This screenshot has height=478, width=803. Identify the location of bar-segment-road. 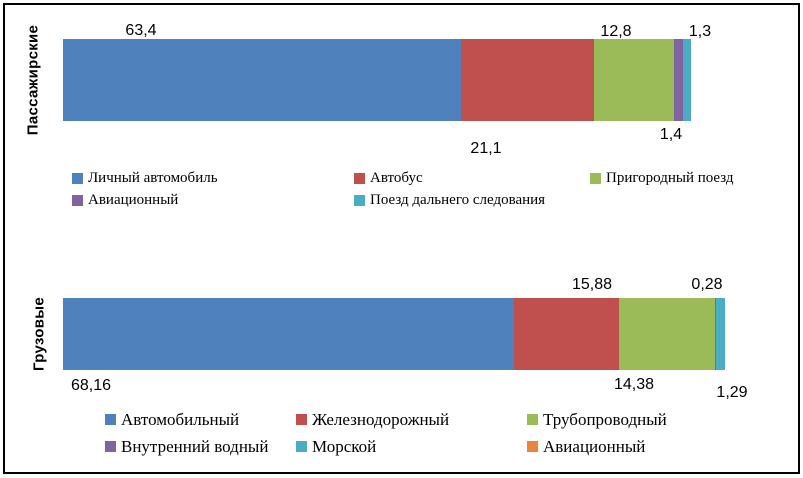
(289, 334).